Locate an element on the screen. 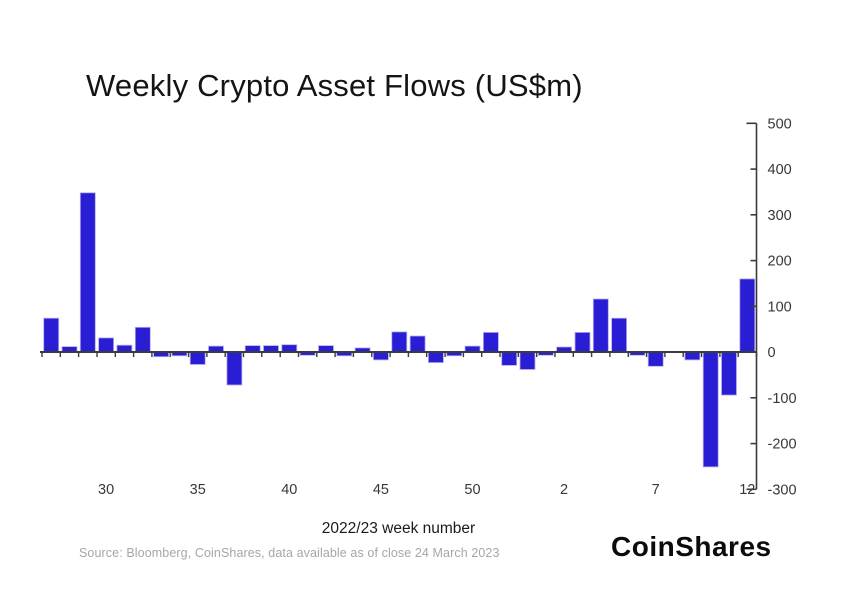 Image resolution: width=860 pixels, height=589 pixels. x-tick-label: 12 is located at coordinates (747, 490).